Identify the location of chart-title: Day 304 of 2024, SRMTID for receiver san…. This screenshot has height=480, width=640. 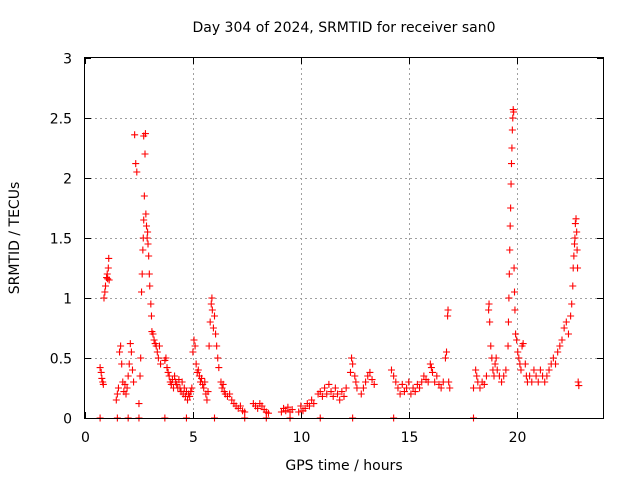
(343, 28).